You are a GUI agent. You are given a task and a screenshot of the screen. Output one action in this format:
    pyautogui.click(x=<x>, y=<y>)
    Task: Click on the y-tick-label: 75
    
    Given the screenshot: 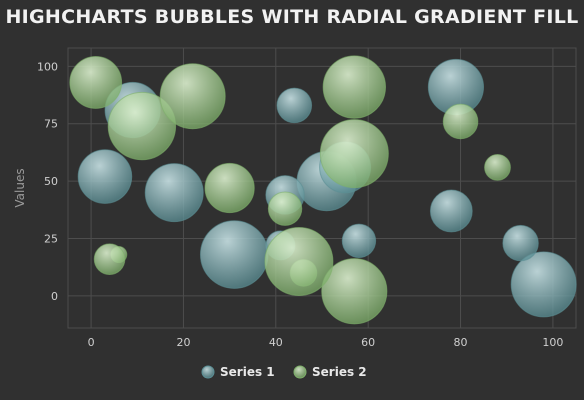 What is the action you would take?
    pyautogui.click(x=51, y=124)
    